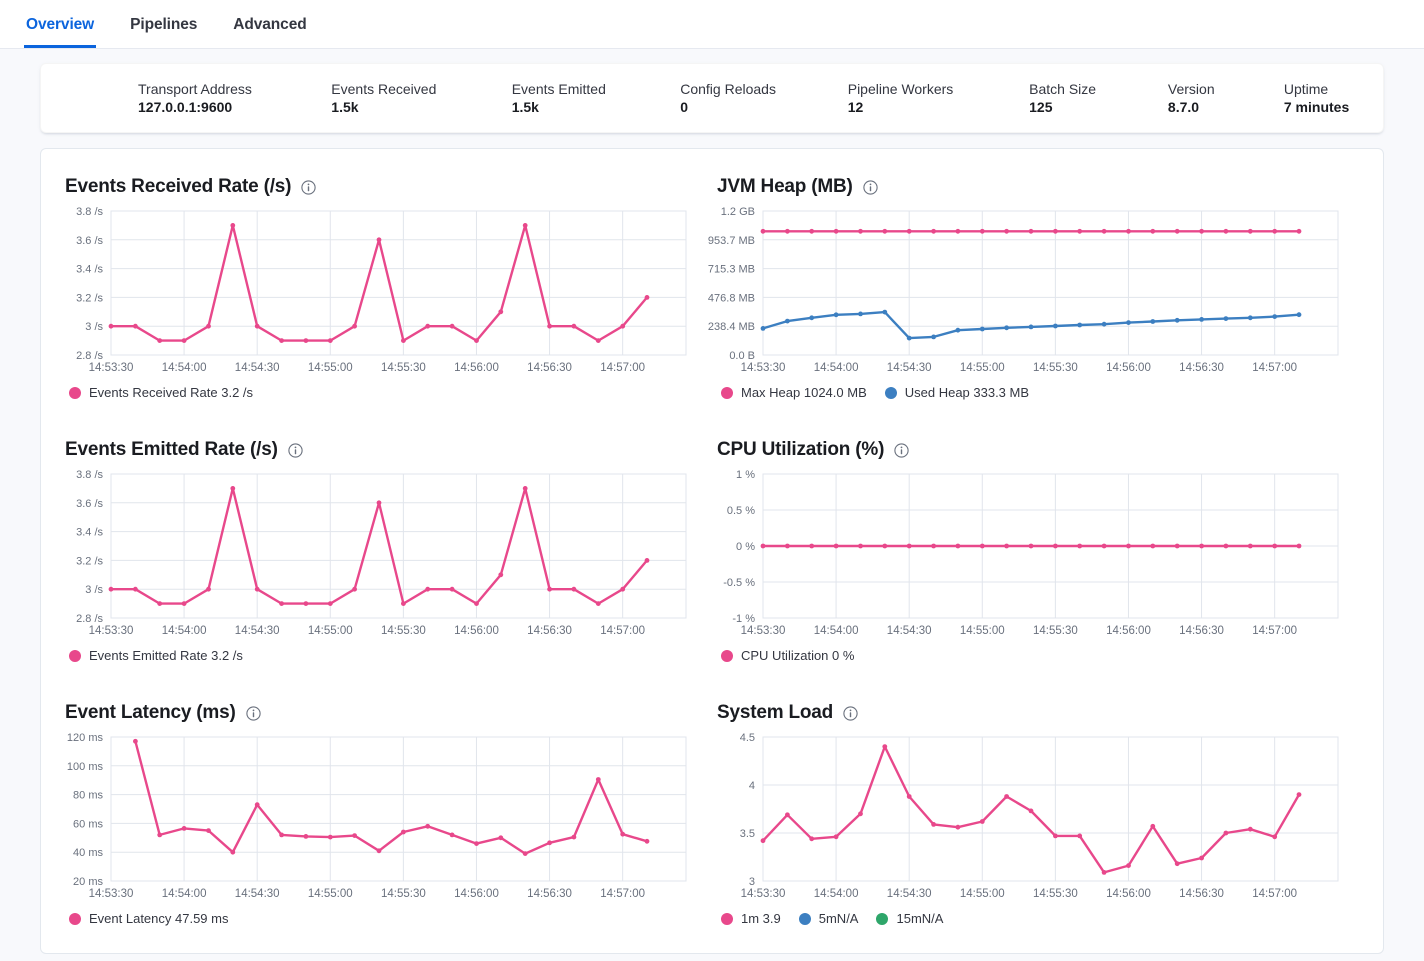  I want to click on y-tick-label: 0.5 %, so click(741, 511).